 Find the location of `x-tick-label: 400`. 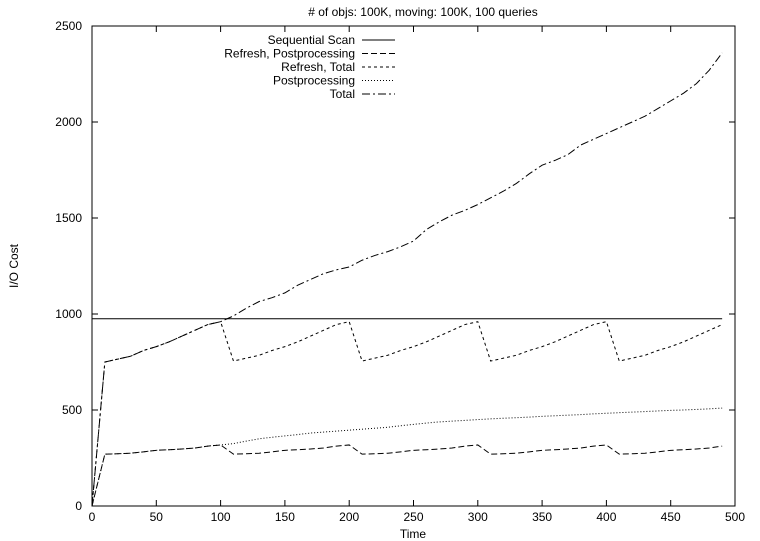

x-tick-label: 400 is located at coordinates (606, 517).